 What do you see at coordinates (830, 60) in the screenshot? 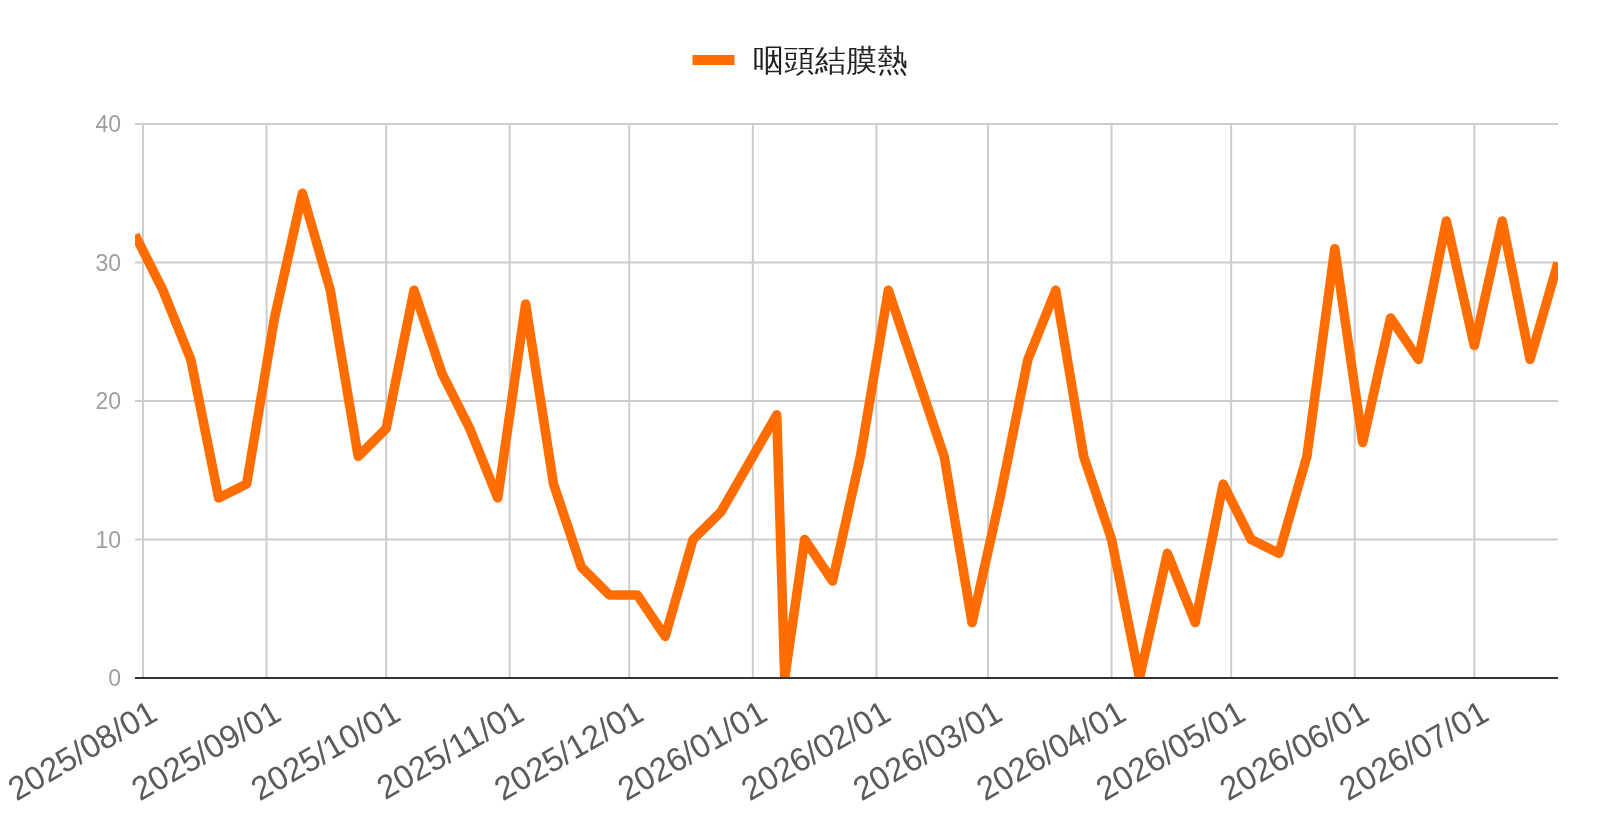
I see `legend-label: 咽頭結膜熱` at bounding box center [830, 60].